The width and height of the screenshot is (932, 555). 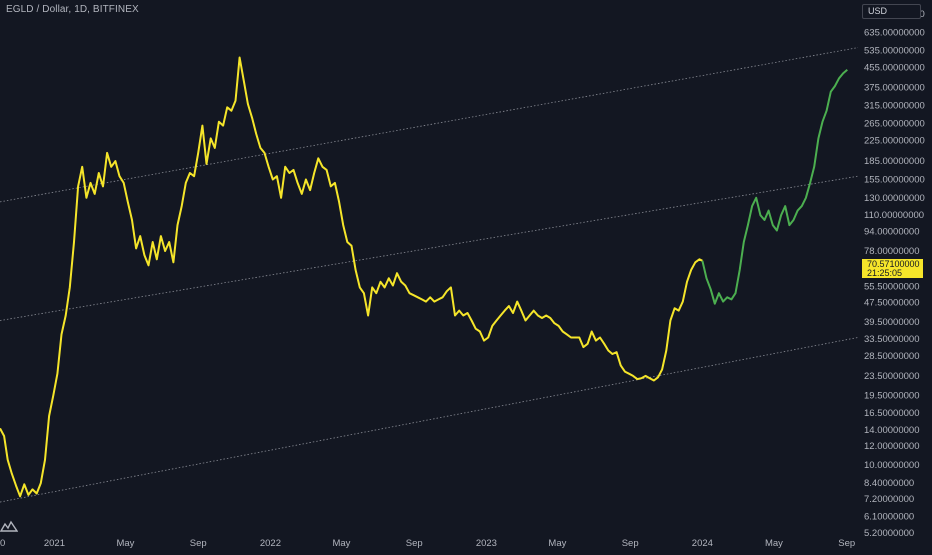 I want to click on y-tick-label: 130.00000000, so click(x=894, y=198).